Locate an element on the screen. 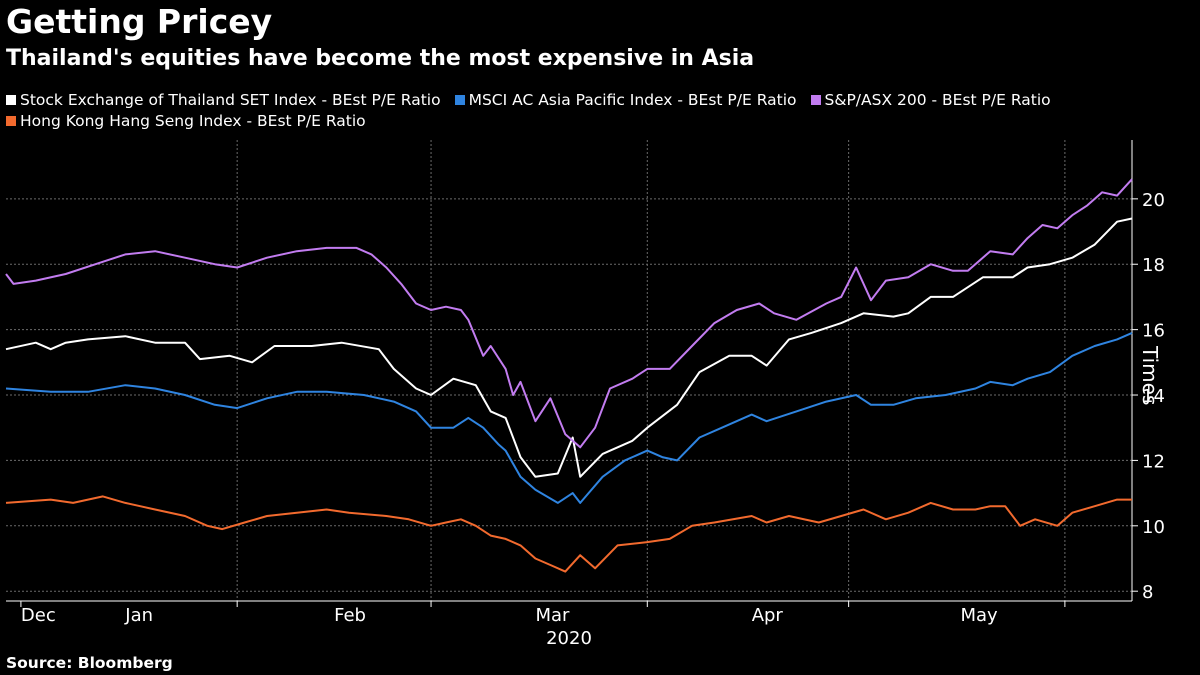 The width and height of the screenshot is (1200, 675). y-tick-label-8: 8 is located at coordinates (1147, 592).